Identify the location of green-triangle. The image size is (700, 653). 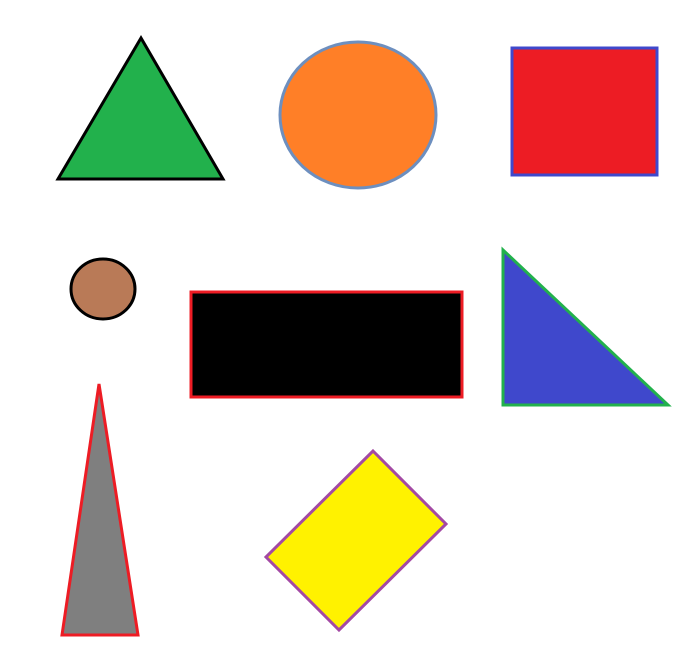
(140, 108).